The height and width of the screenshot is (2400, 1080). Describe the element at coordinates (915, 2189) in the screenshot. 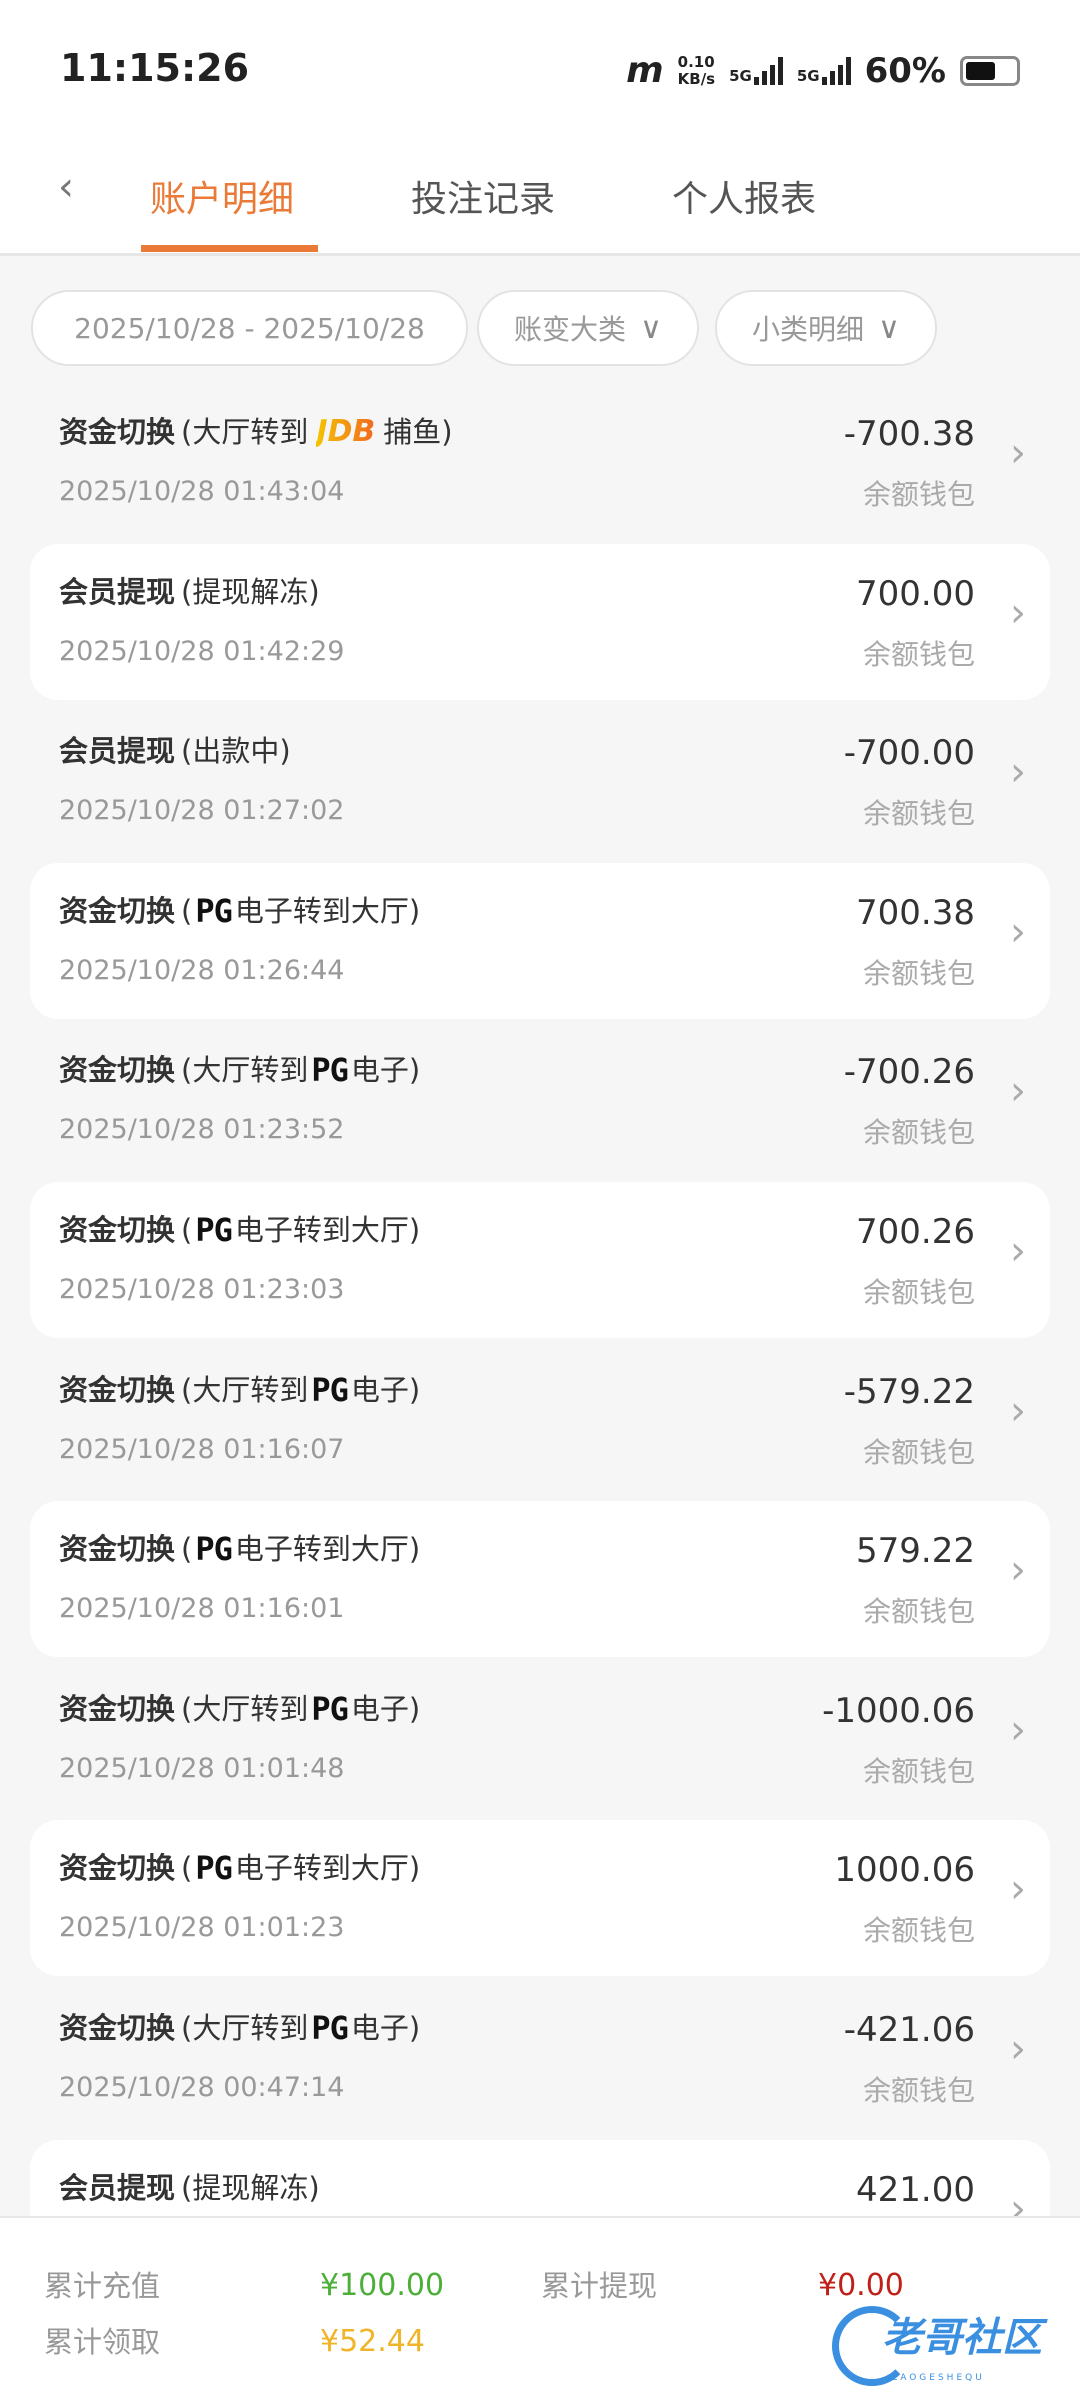

I see `record-amount: 421.00` at that location.